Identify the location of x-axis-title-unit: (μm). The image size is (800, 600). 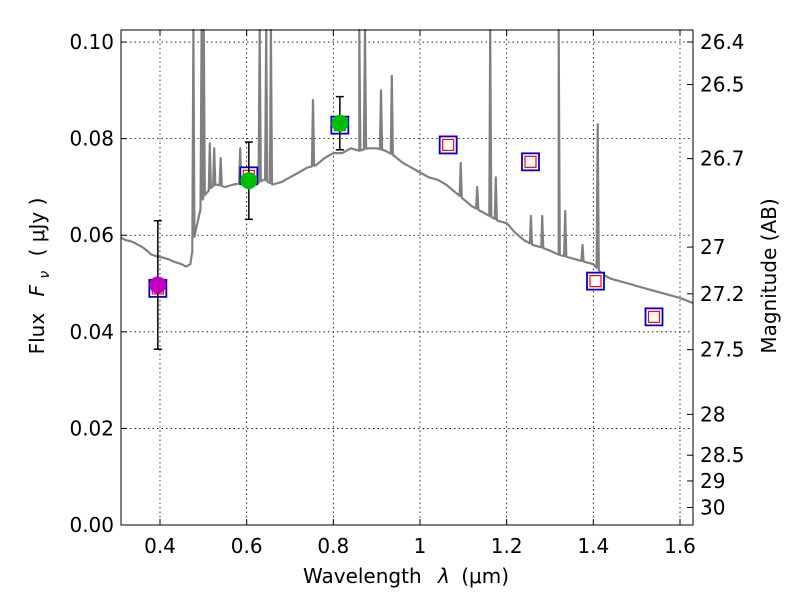
(485, 576).